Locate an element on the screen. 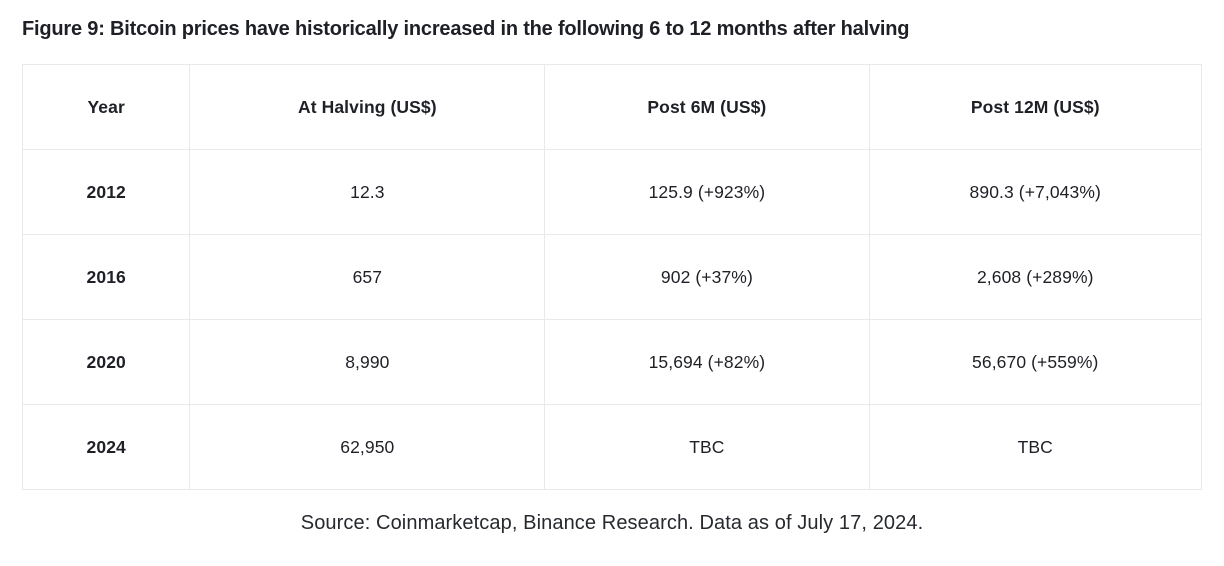 This screenshot has height=566, width=1224. cell-2020-post-12m: 56,670 (+559%) is located at coordinates (1035, 362).